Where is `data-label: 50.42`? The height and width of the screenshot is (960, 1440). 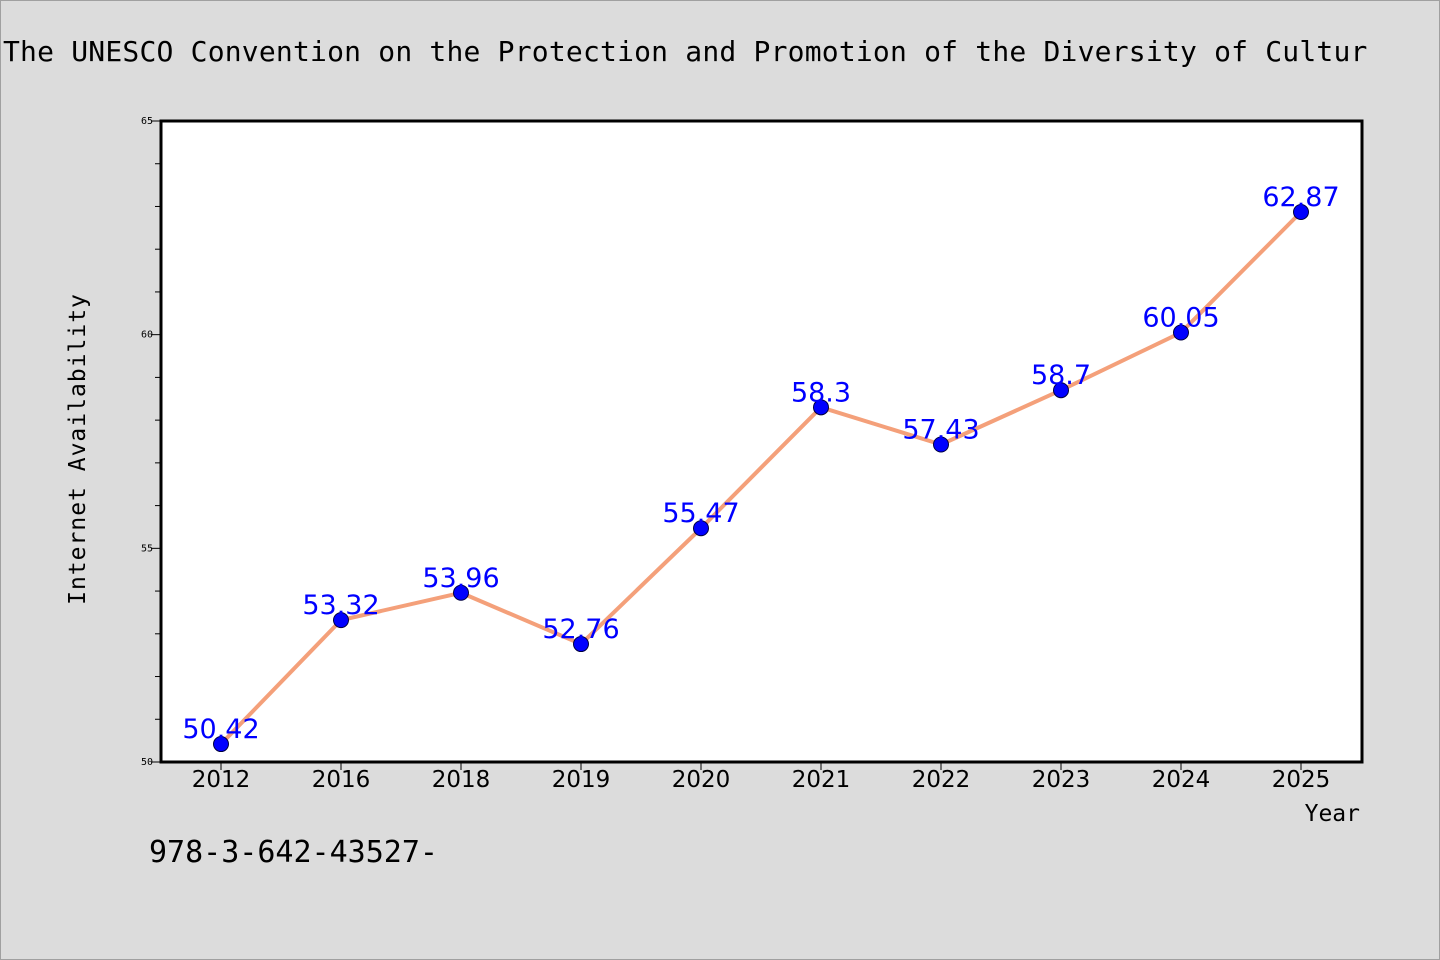 data-label: 50.42 is located at coordinates (220, 729).